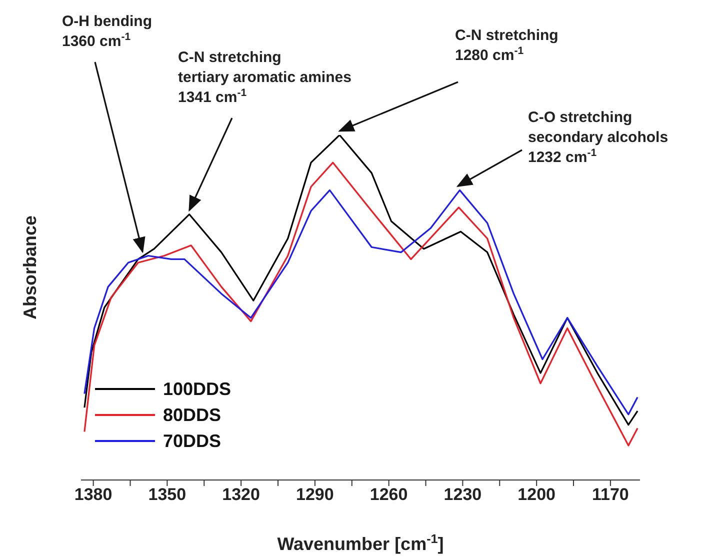 The width and height of the screenshot is (712, 560). Describe the element at coordinates (93, 494) in the screenshot. I see `x-tick-label: 1380` at that location.